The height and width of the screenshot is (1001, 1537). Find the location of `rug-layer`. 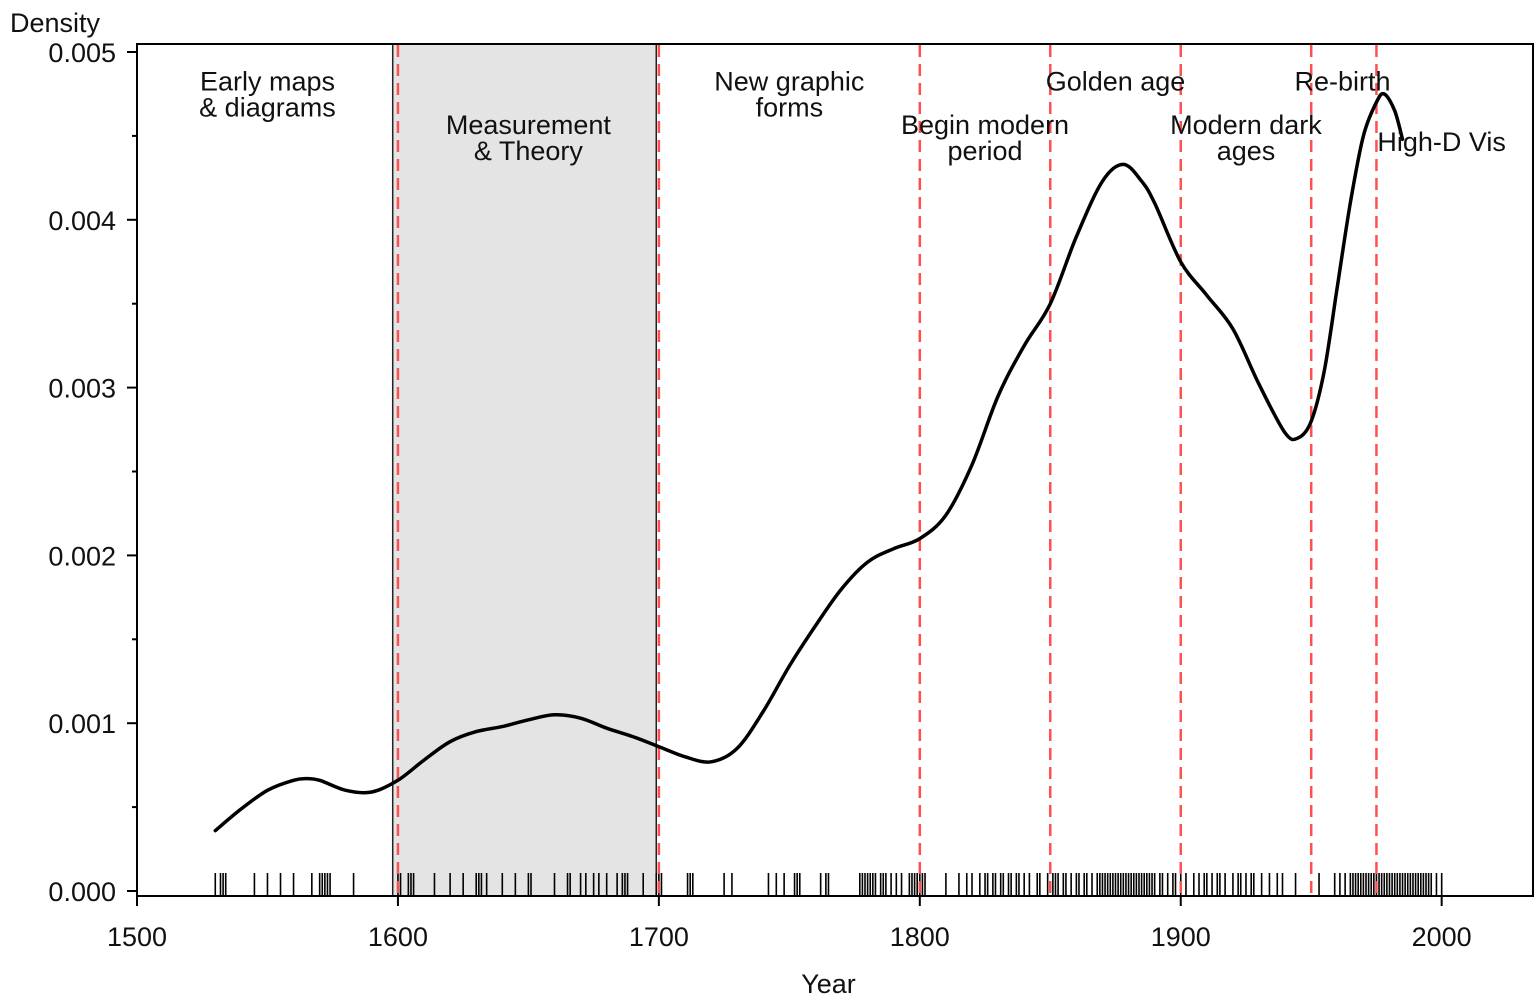

rug-layer is located at coordinates (828, 884).